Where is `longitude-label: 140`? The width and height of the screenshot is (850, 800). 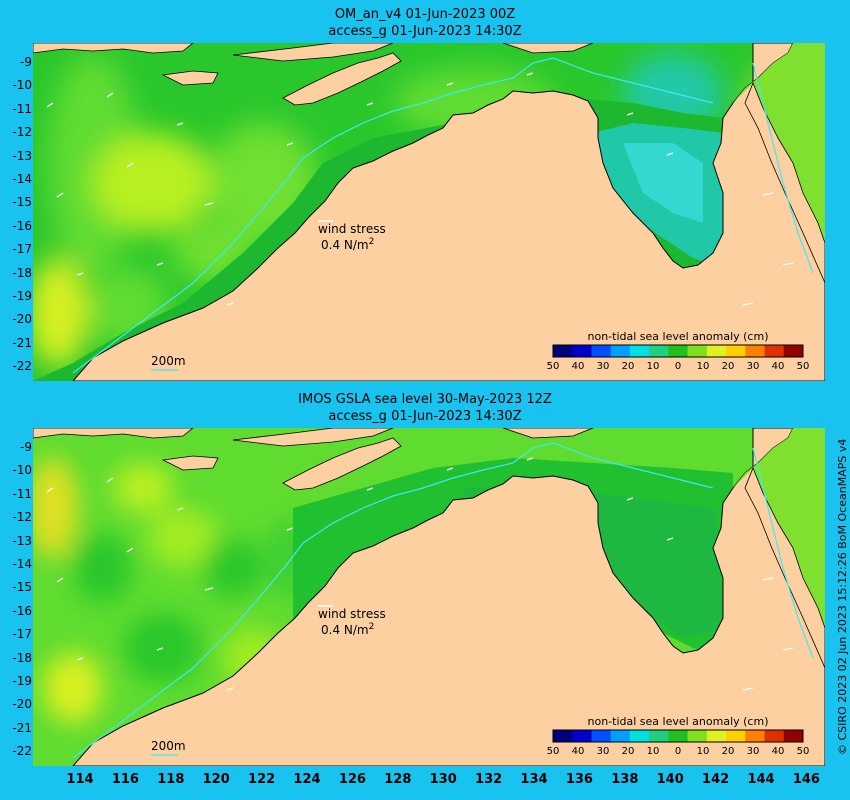 longitude-label: 140 is located at coordinates (670, 779).